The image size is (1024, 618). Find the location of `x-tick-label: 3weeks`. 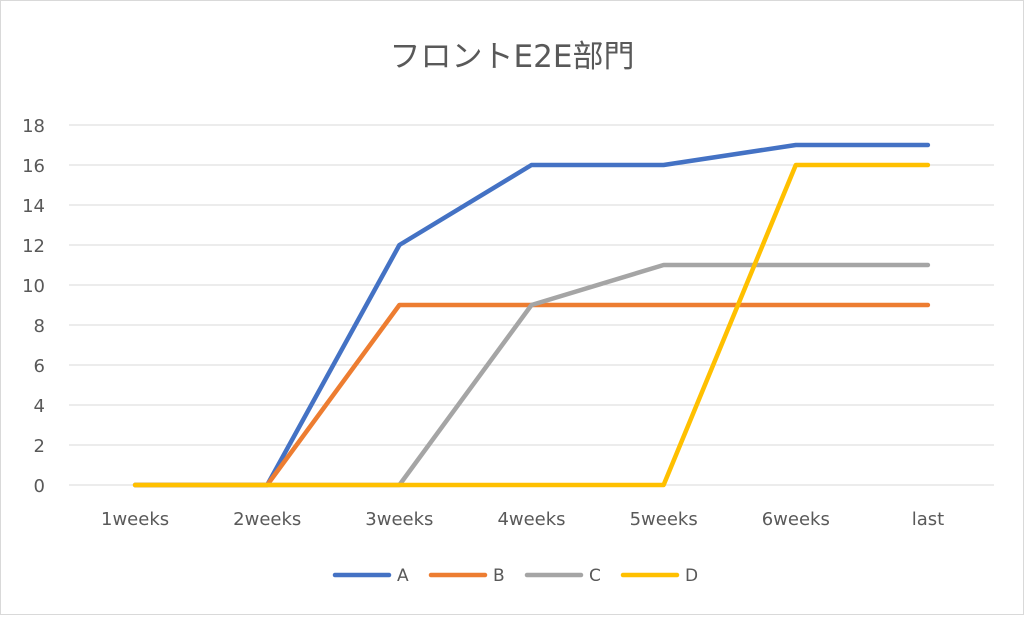

x-tick-label: 3weeks is located at coordinates (399, 519).